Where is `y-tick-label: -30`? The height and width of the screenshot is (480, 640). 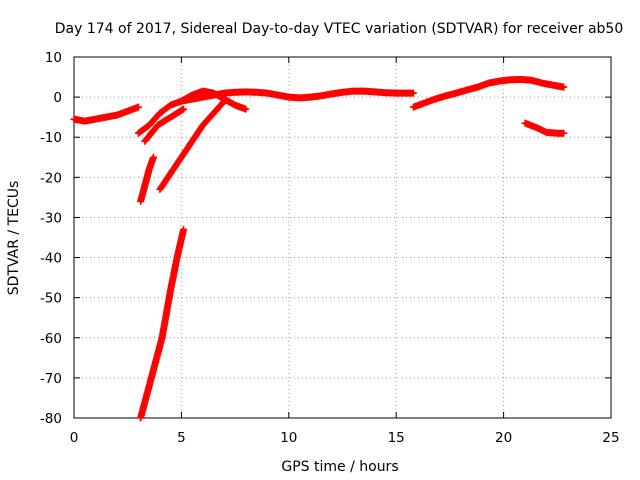 y-tick-label: -30 is located at coordinates (51, 218).